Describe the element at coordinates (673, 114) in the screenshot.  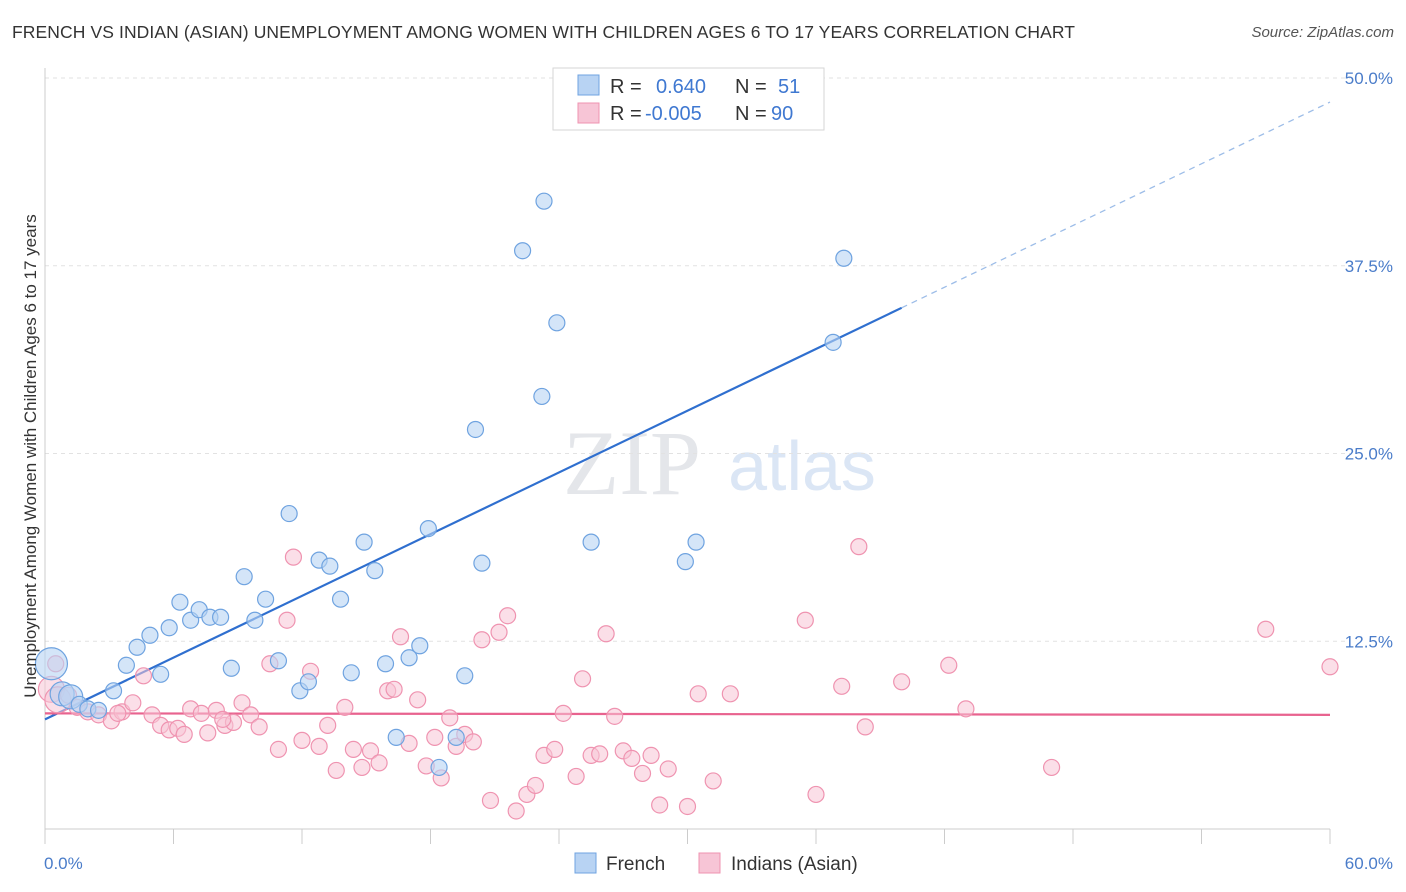
I see `legend-r-value-indian: -0.005` at that location.